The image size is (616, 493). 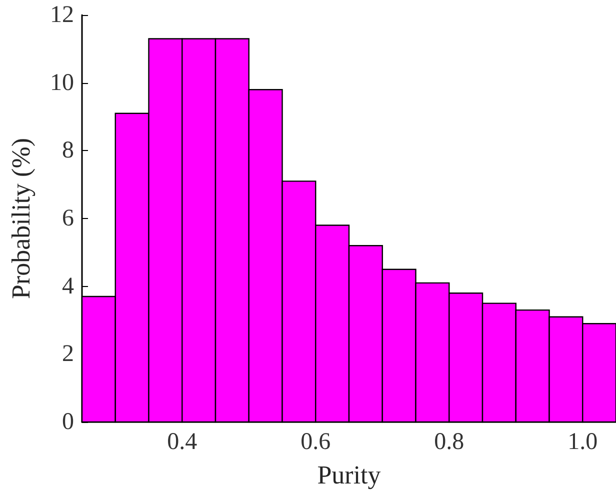 What do you see at coordinates (21, 219) in the screenshot?
I see `y-axis-title: Probability (%)` at bounding box center [21, 219].